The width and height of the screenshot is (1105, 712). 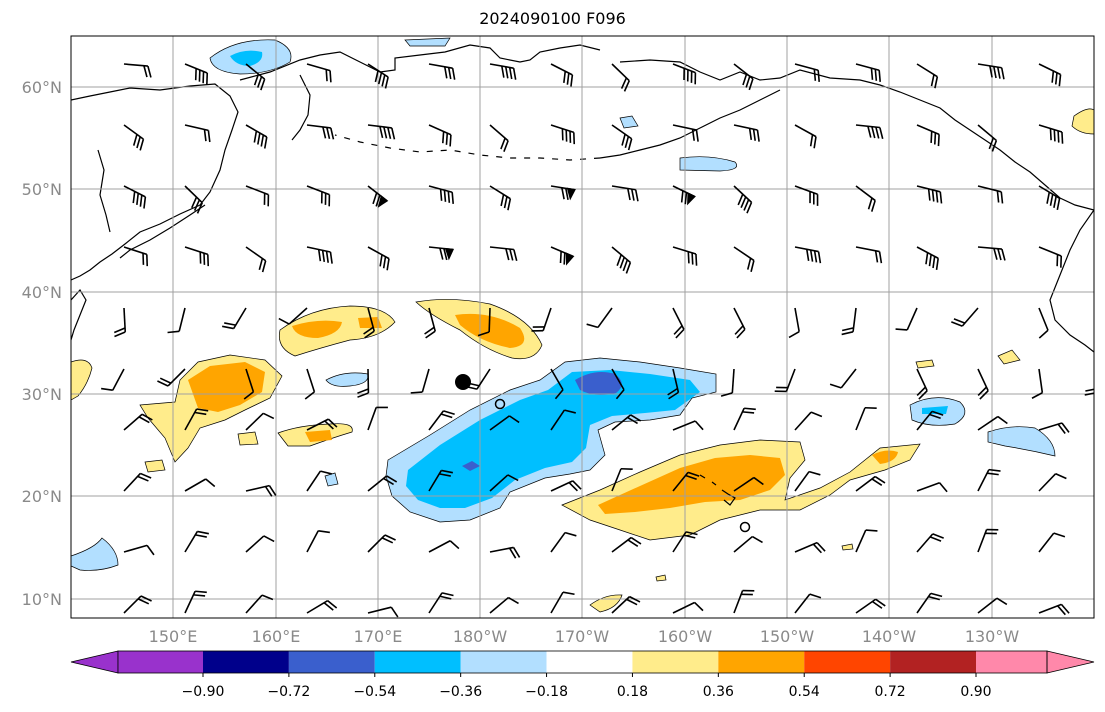 What do you see at coordinates (1071, 281) in the screenshot?
I see `north-america-west-coast` at bounding box center [1071, 281].